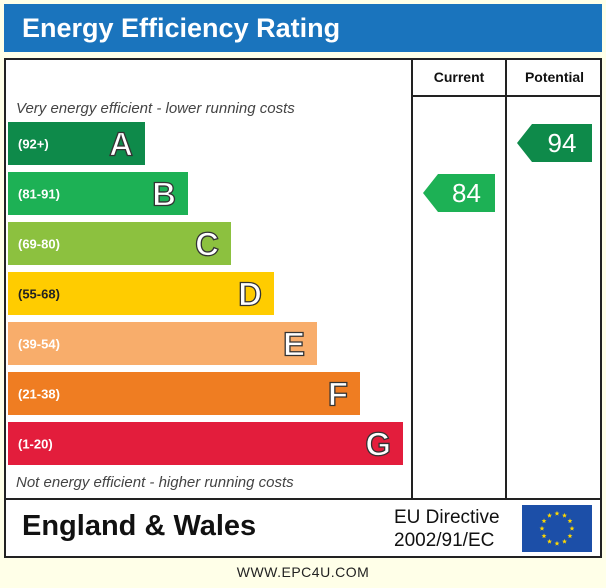 The image size is (606, 588). I want to click on band-bar-b, so click(98, 193).